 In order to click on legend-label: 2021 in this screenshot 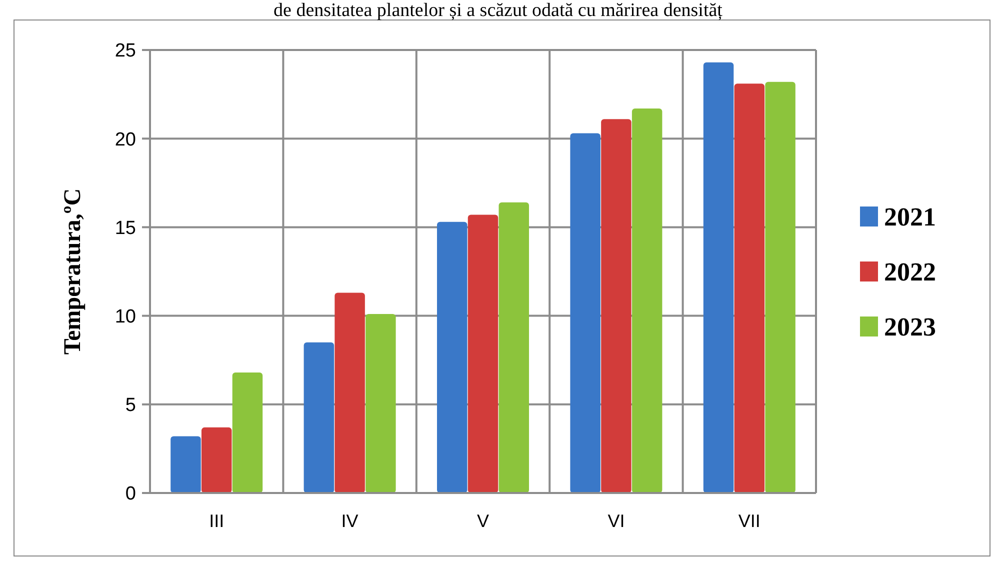, I will do `click(910, 217)`.